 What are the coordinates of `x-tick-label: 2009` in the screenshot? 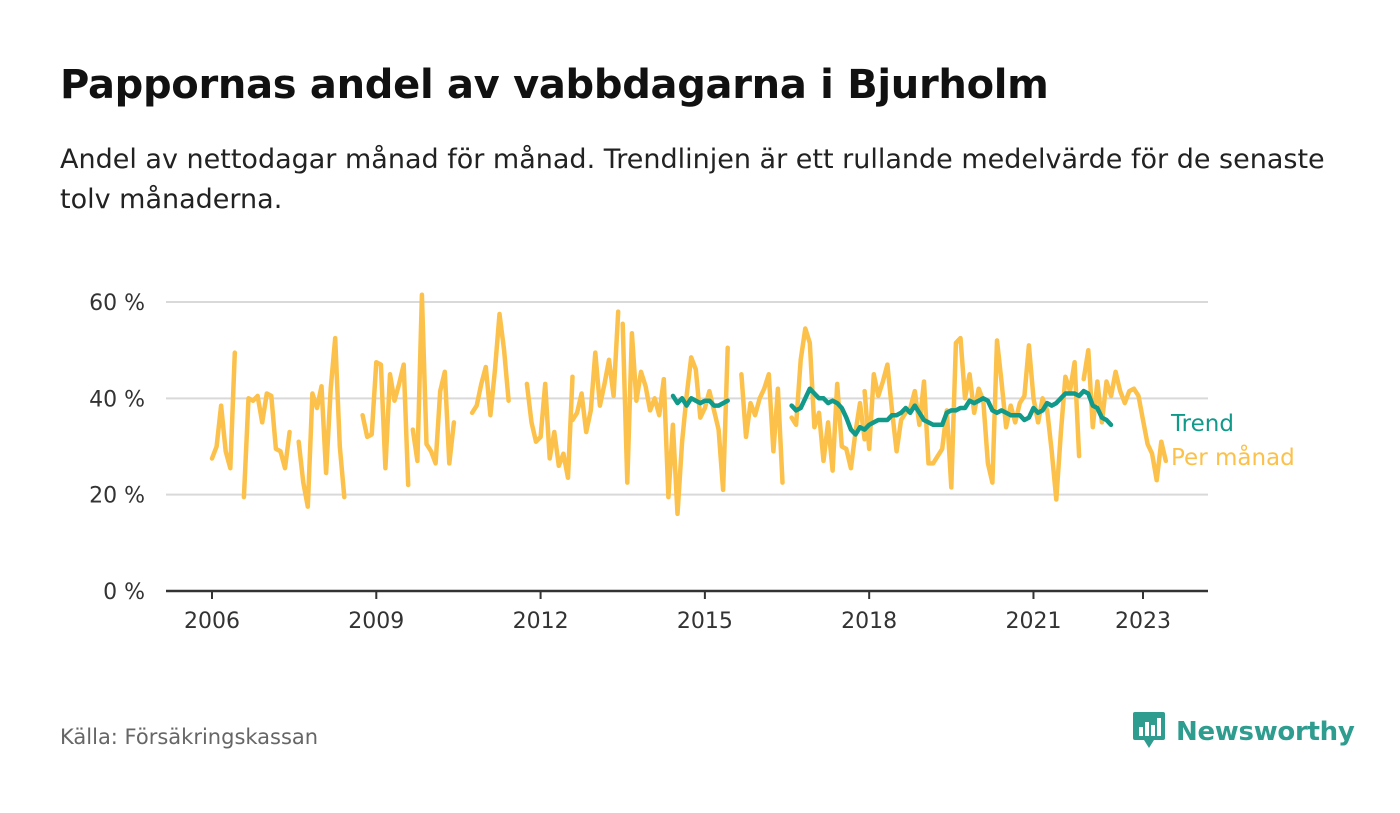 It's located at (376, 621).